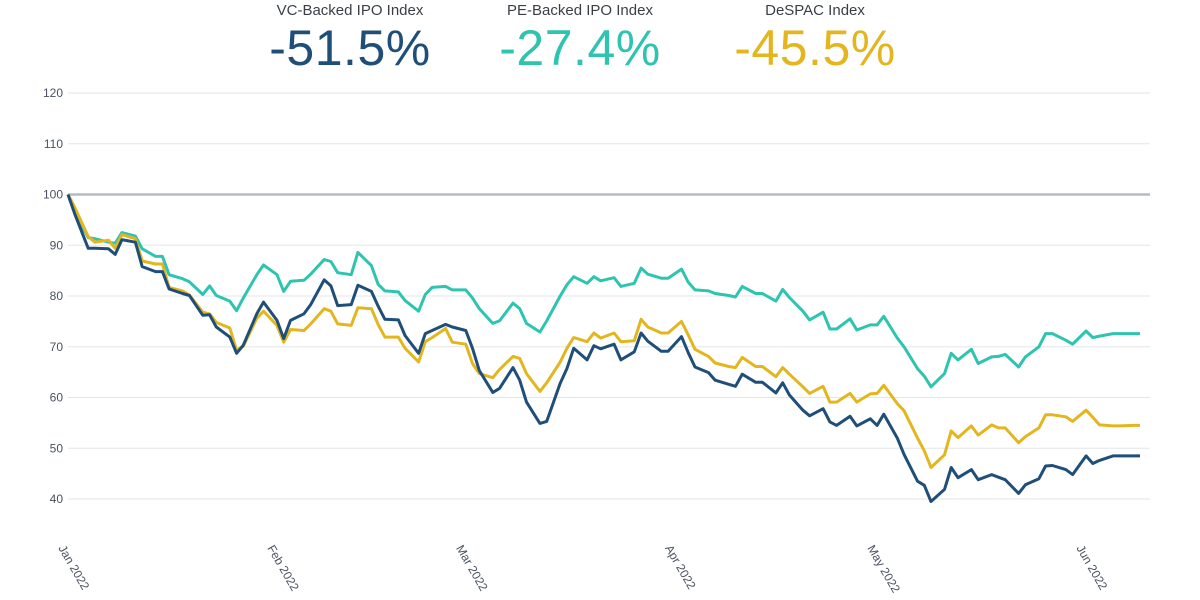  I want to click on x-tick-label: Apr 2022, so click(680, 567).